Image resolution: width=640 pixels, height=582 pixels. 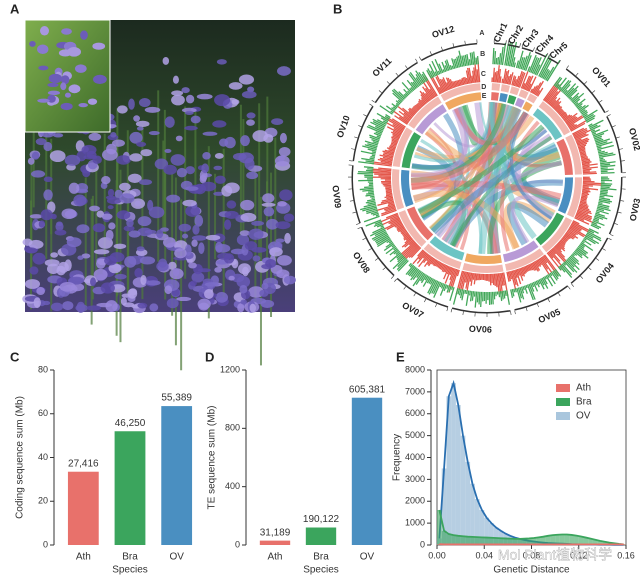 I want to click on chromosome-label: OV06, so click(x=480, y=329).